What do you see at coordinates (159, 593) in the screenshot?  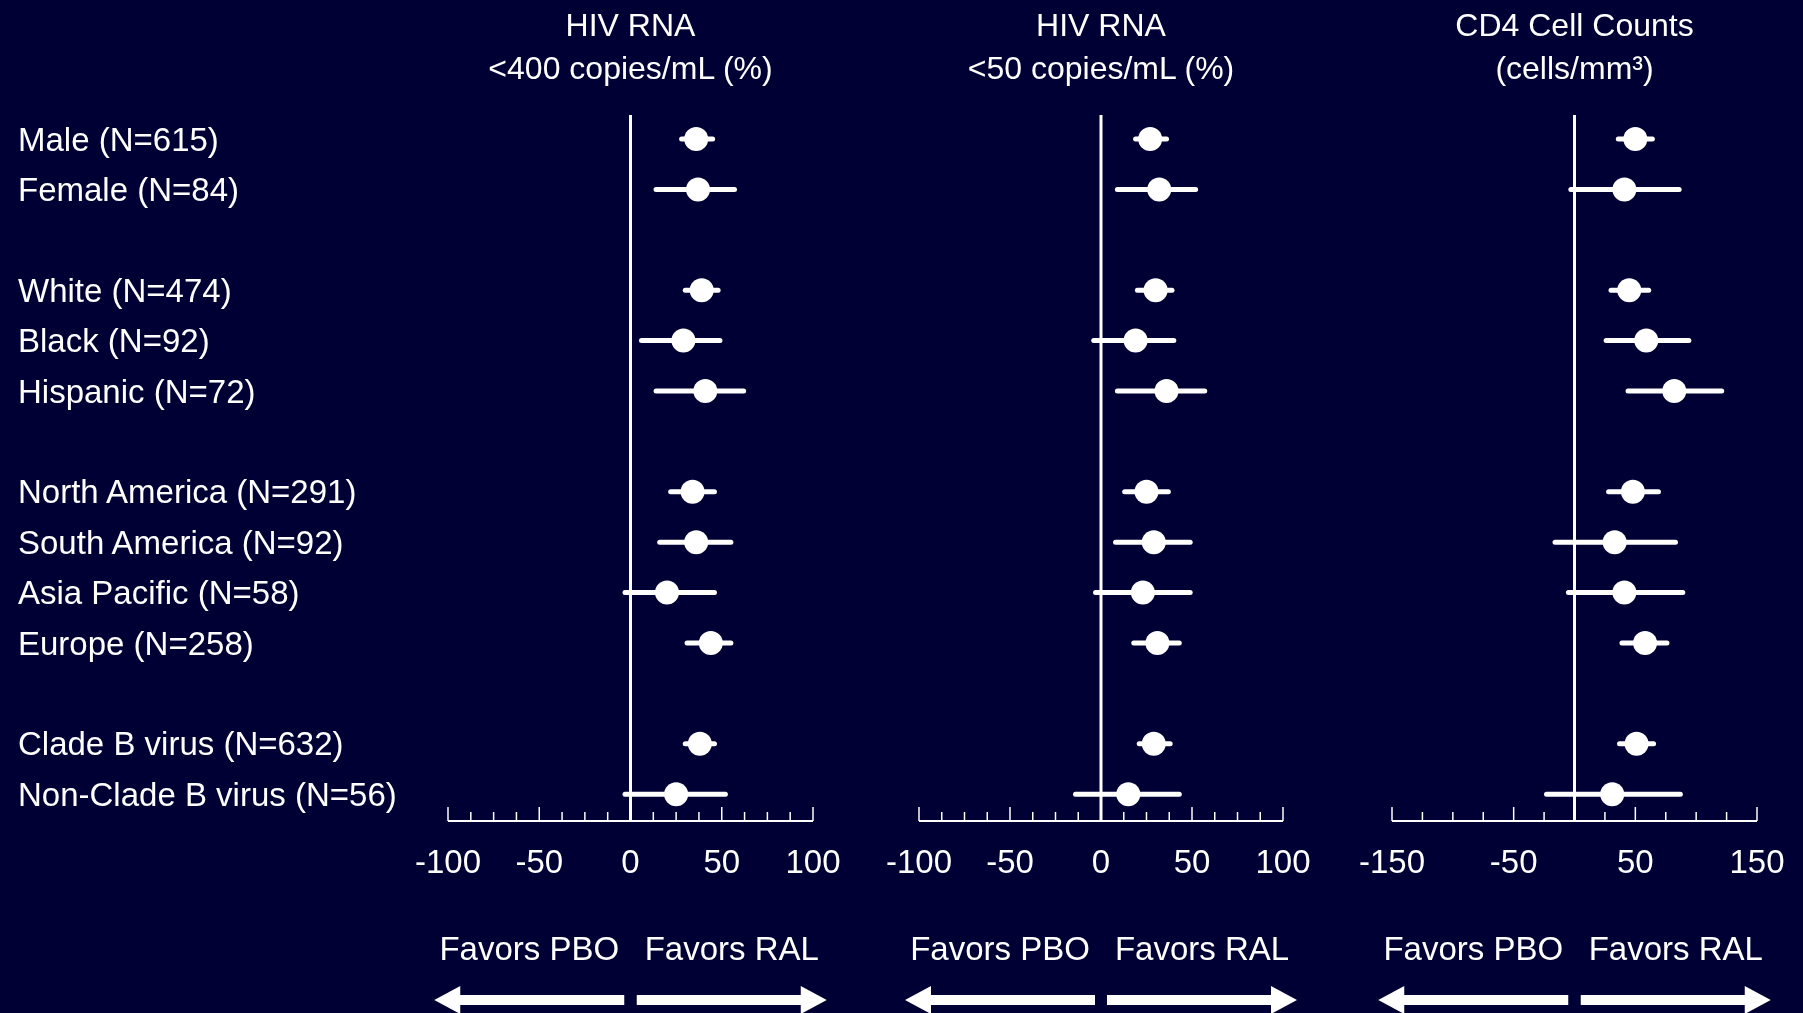 I see `y-tick-label: Asia Pacific (N=58)` at bounding box center [159, 593].